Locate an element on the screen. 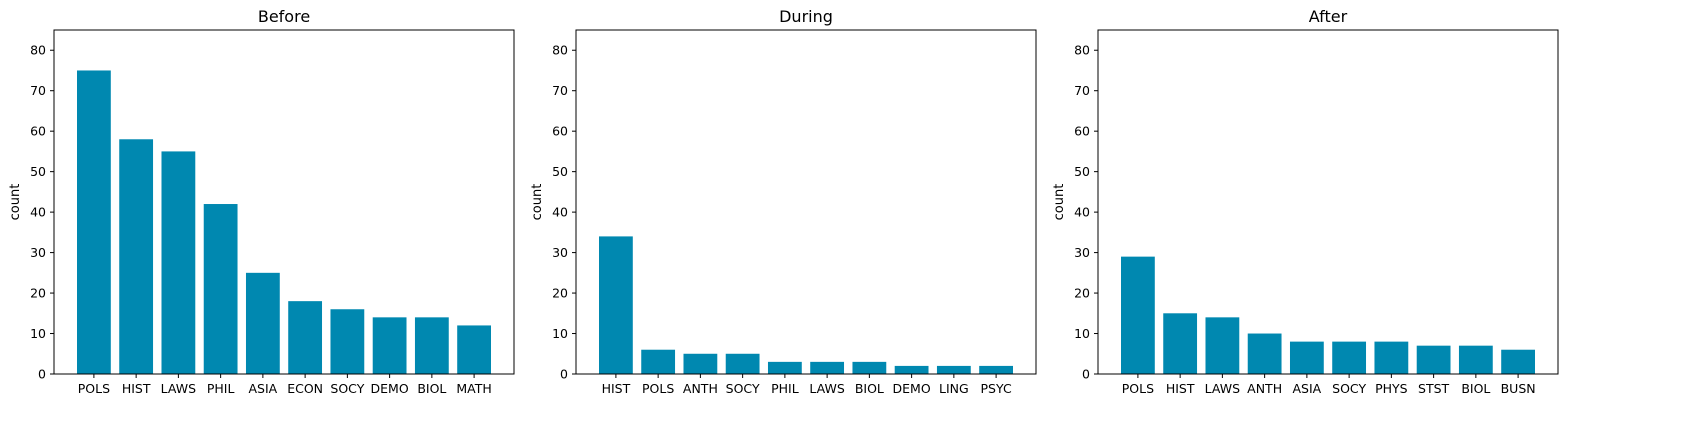  chart-title: Before is located at coordinates (284, 16).